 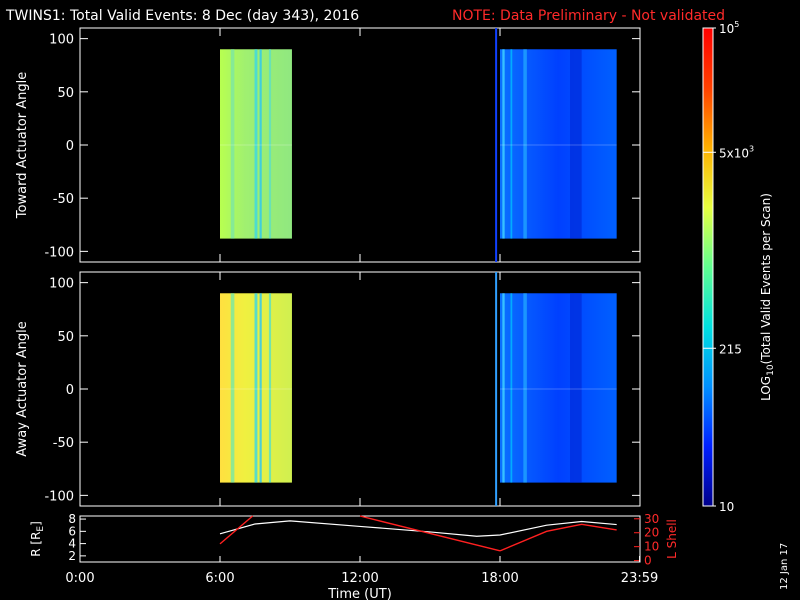 What do you see at coordinates (736, 24) in the screenshot?
I see `tick-exponent: 5` at bounding box center [736, 24].